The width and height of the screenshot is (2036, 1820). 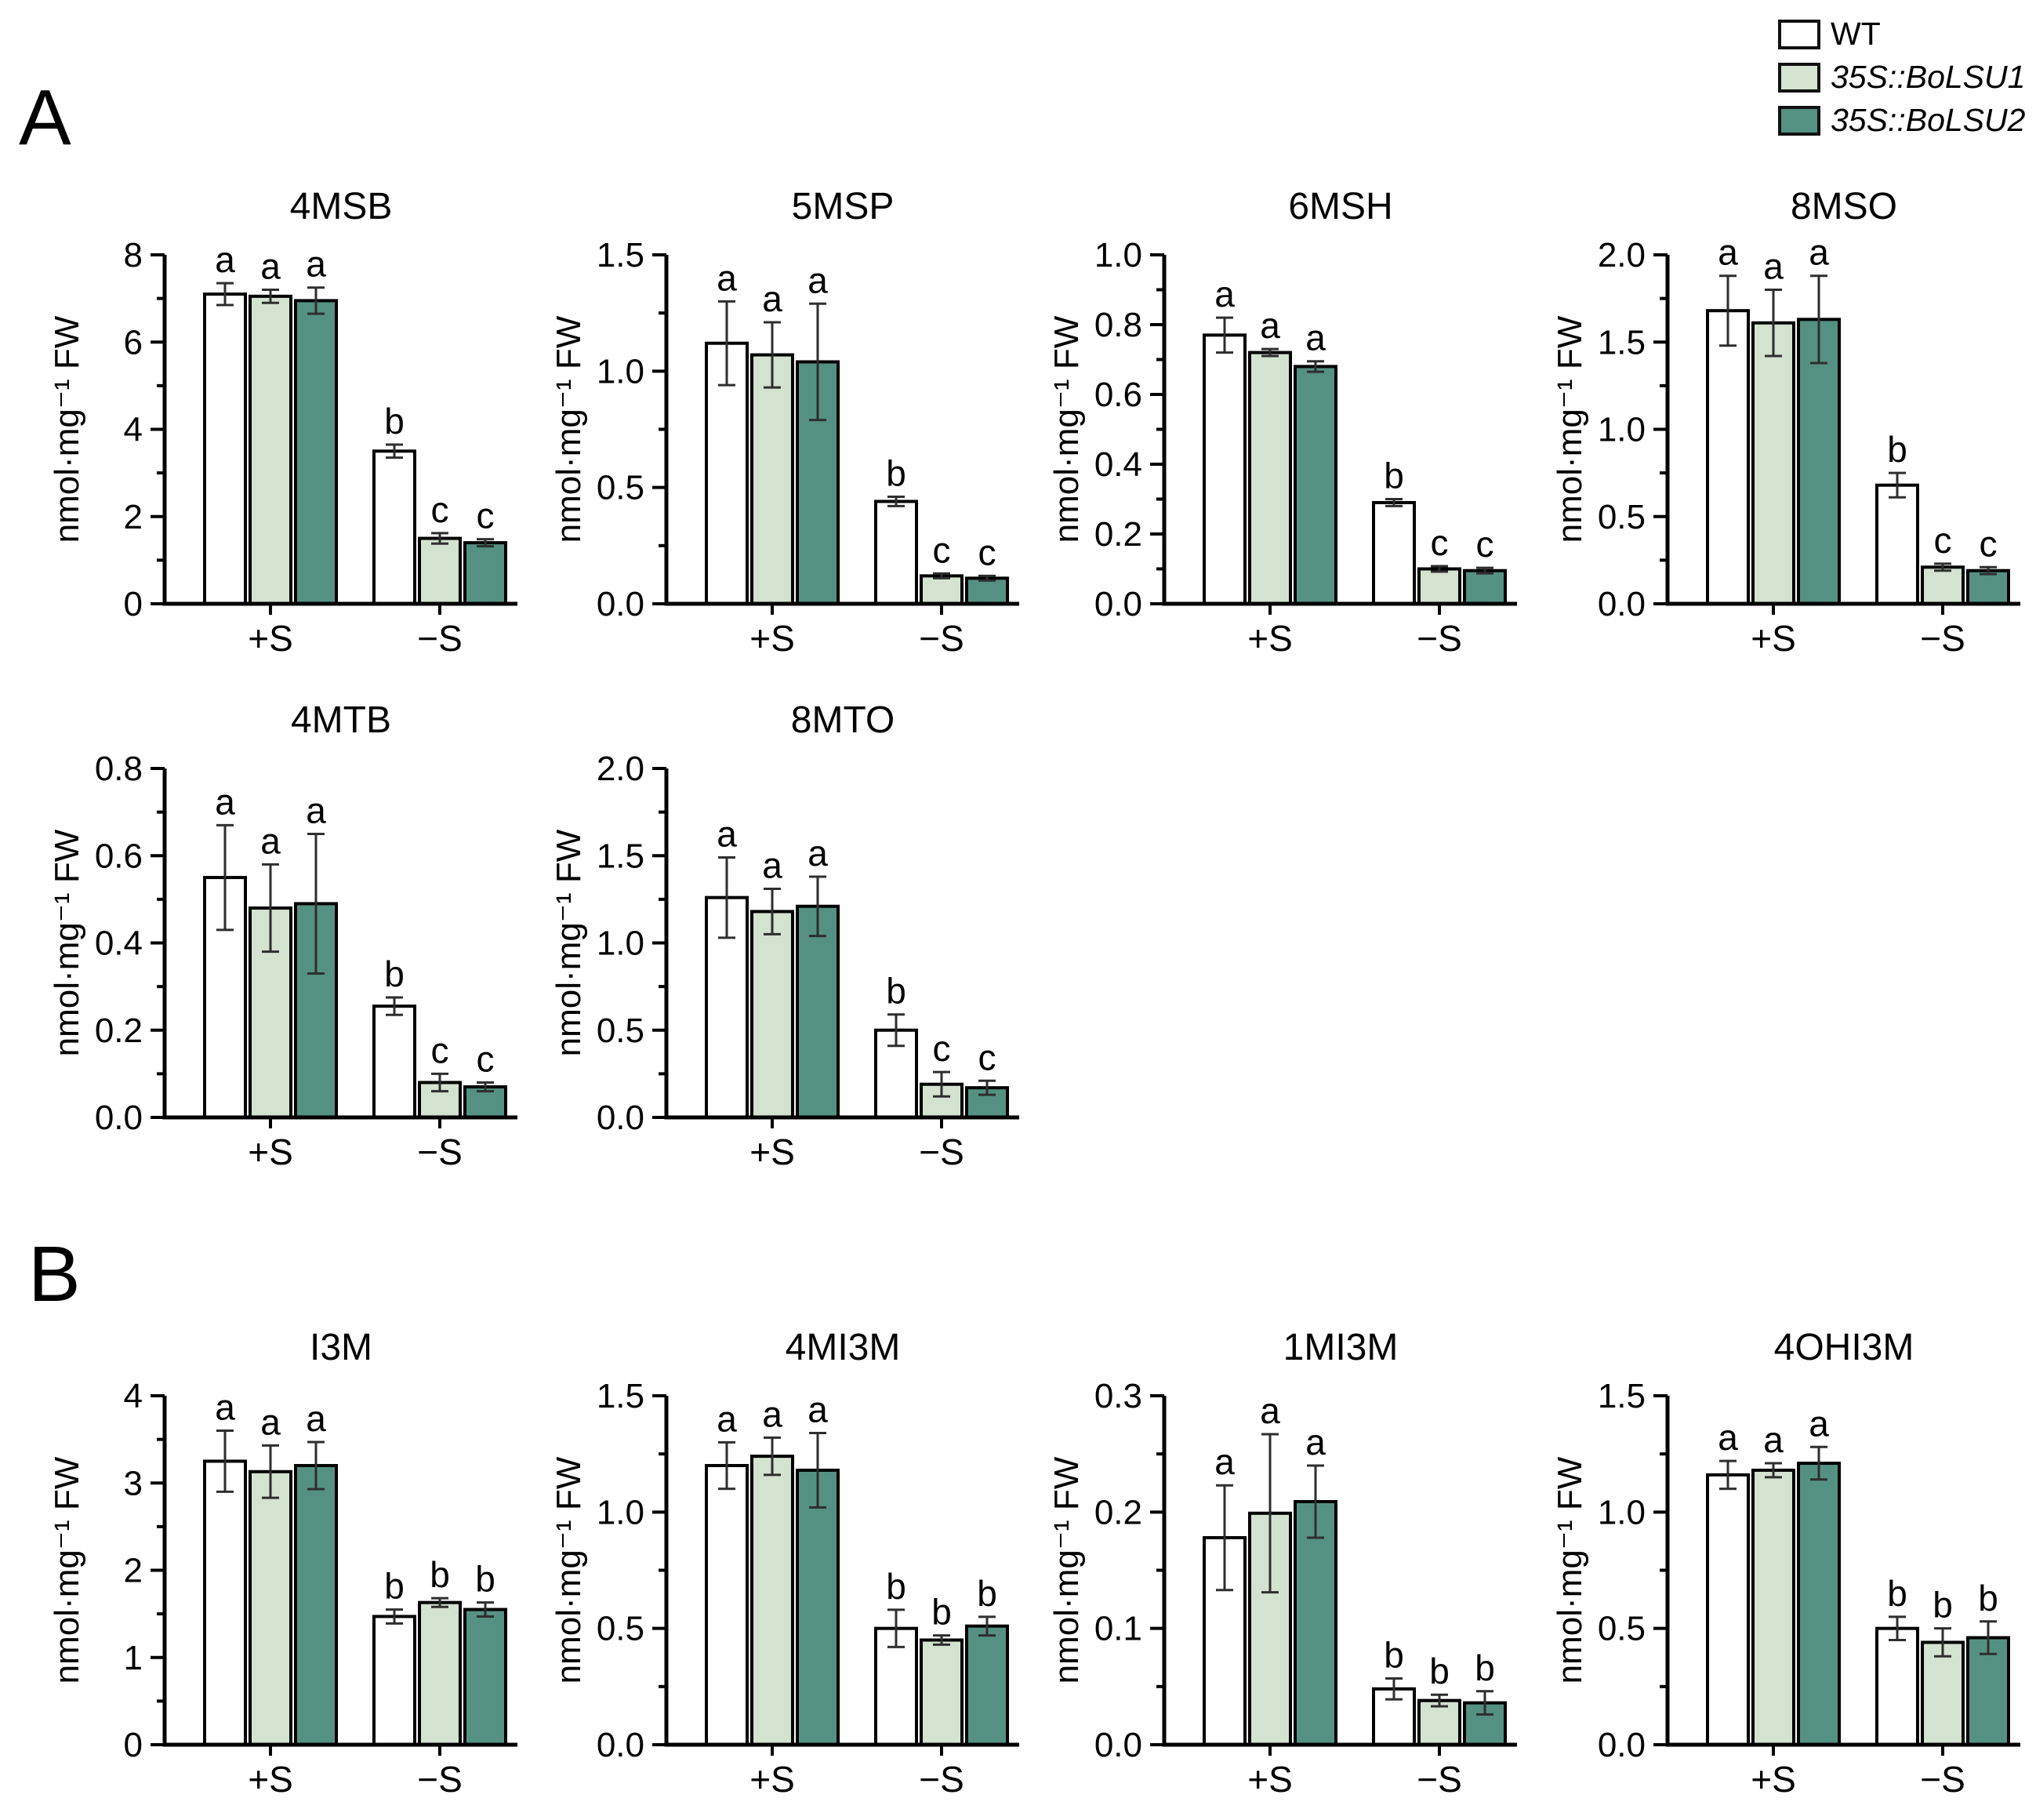 What do you see at coordinates (1928, 120) in the screenshot?
I see `legend-label-bolsu2: 35S::BoLSU2` at bounding box center [1928, 120].